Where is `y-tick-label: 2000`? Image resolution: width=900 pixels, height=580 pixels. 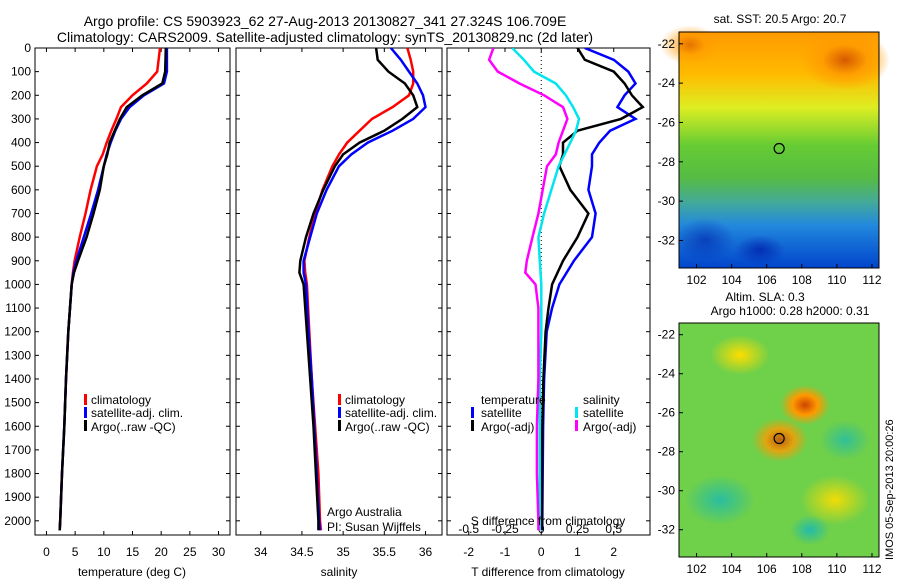
y-tick-label: 2000 is located at coordinates (17, 521).